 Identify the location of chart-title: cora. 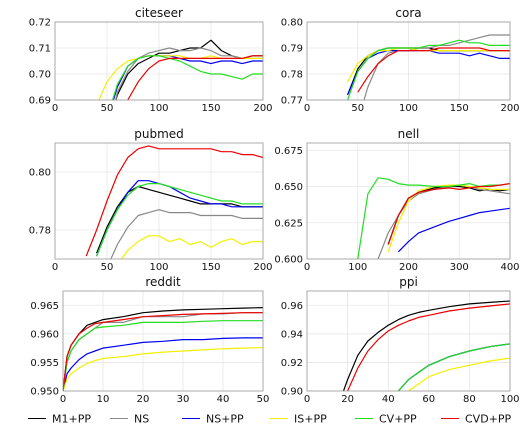
(408, 13).